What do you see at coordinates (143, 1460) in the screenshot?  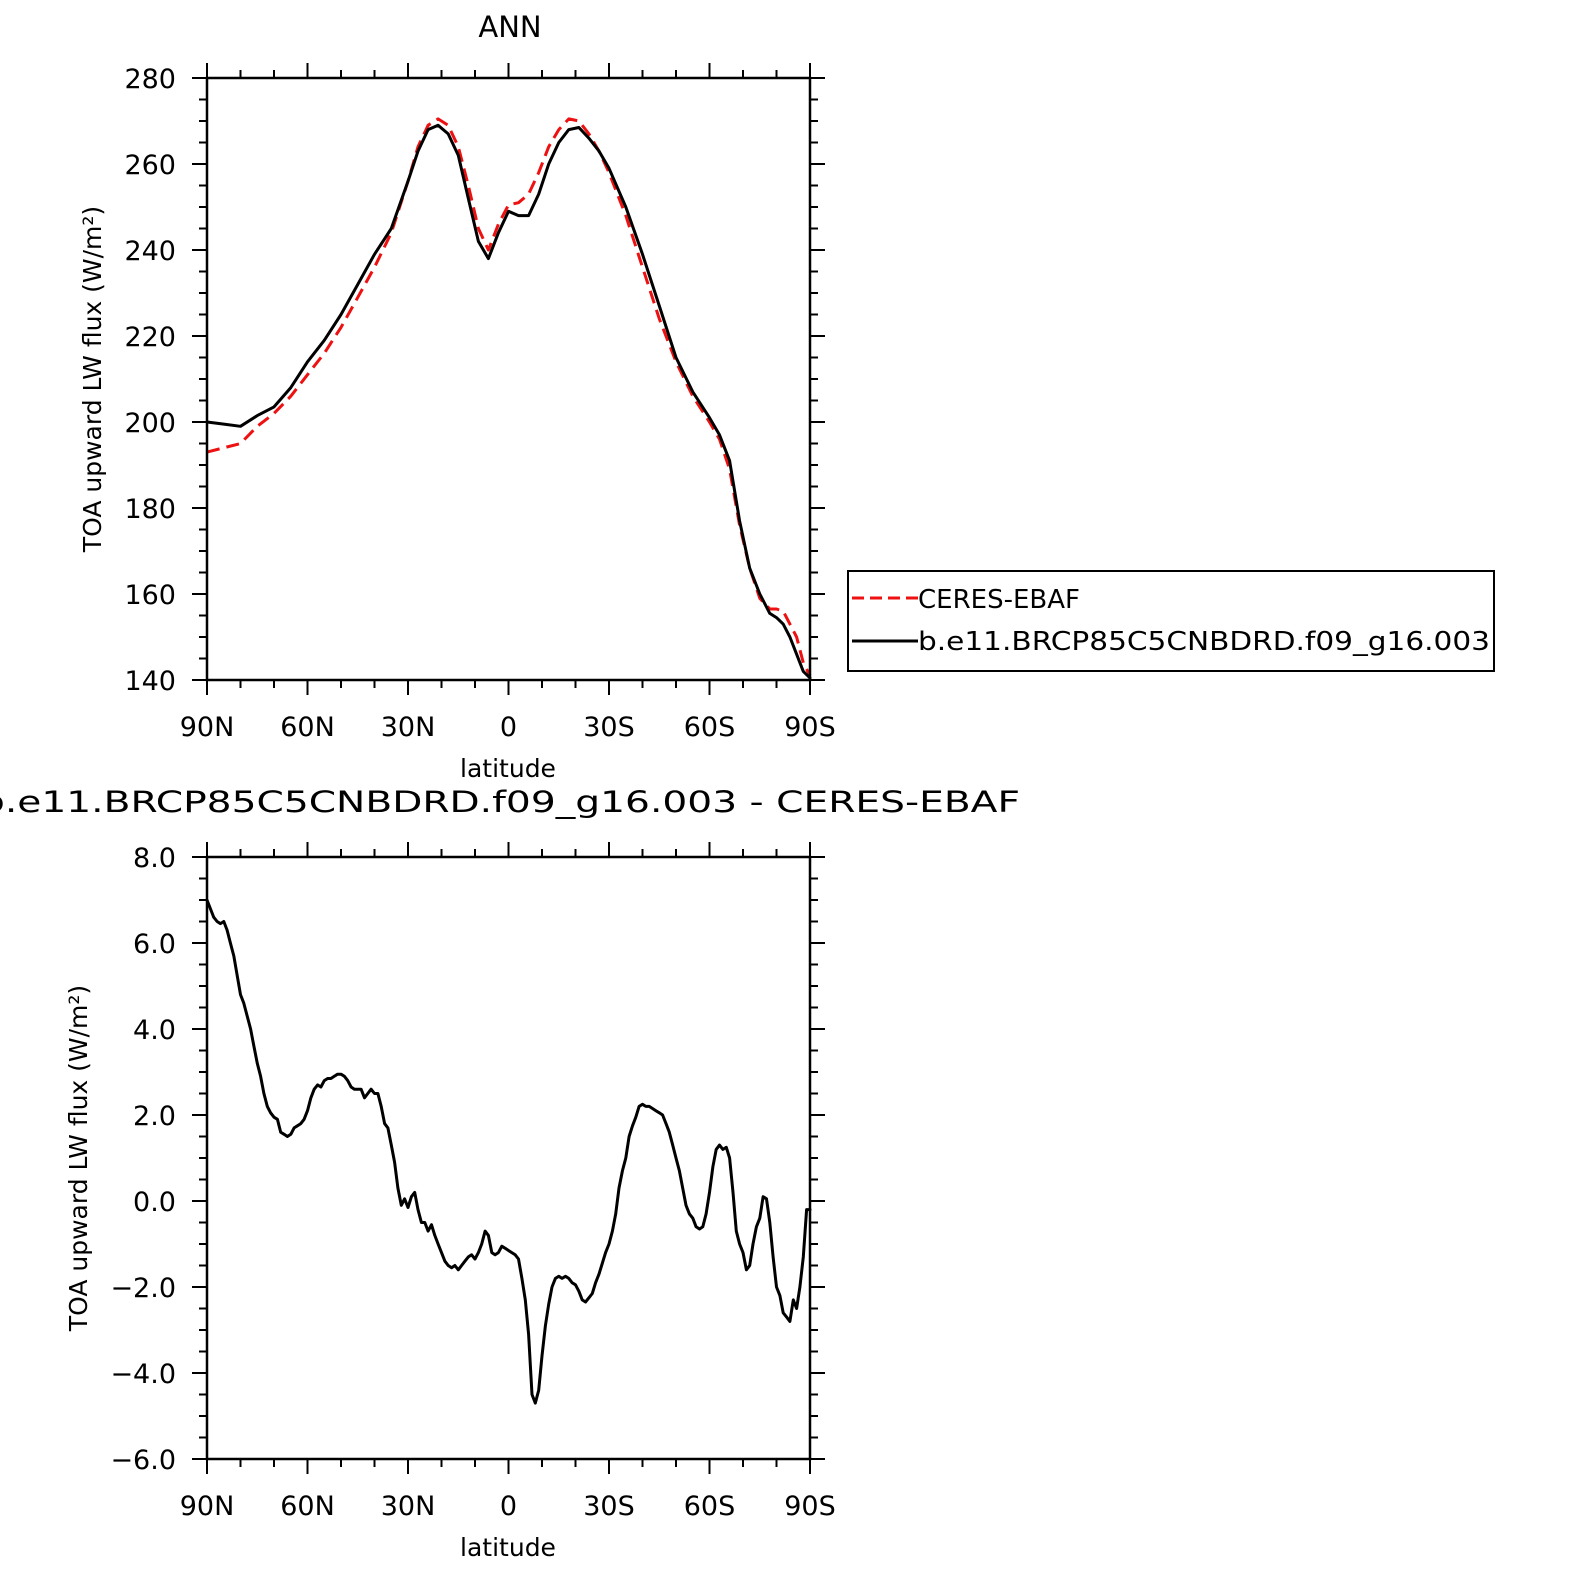 I see `y-tick-label: −6.0` at bounding box center [143, 1460].